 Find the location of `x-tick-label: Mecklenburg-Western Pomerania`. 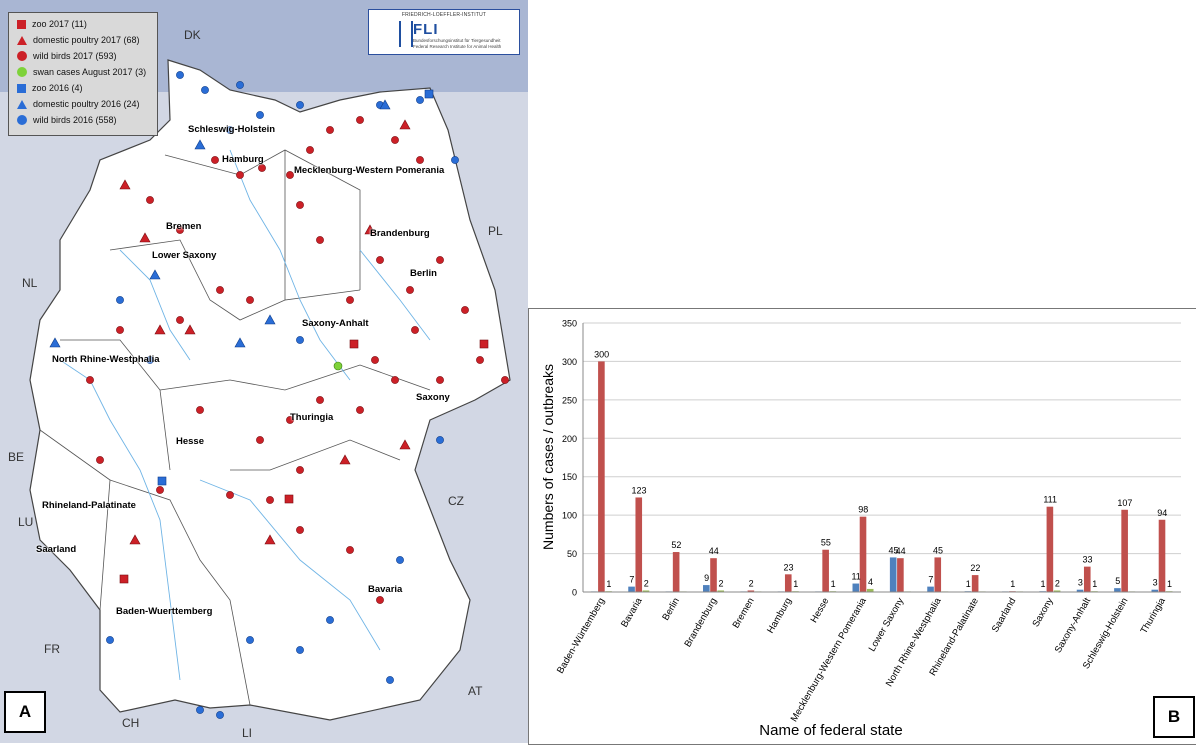

x-tick-label: Mecklenburg-Western Pomerania is located at coordinates (829, 659).